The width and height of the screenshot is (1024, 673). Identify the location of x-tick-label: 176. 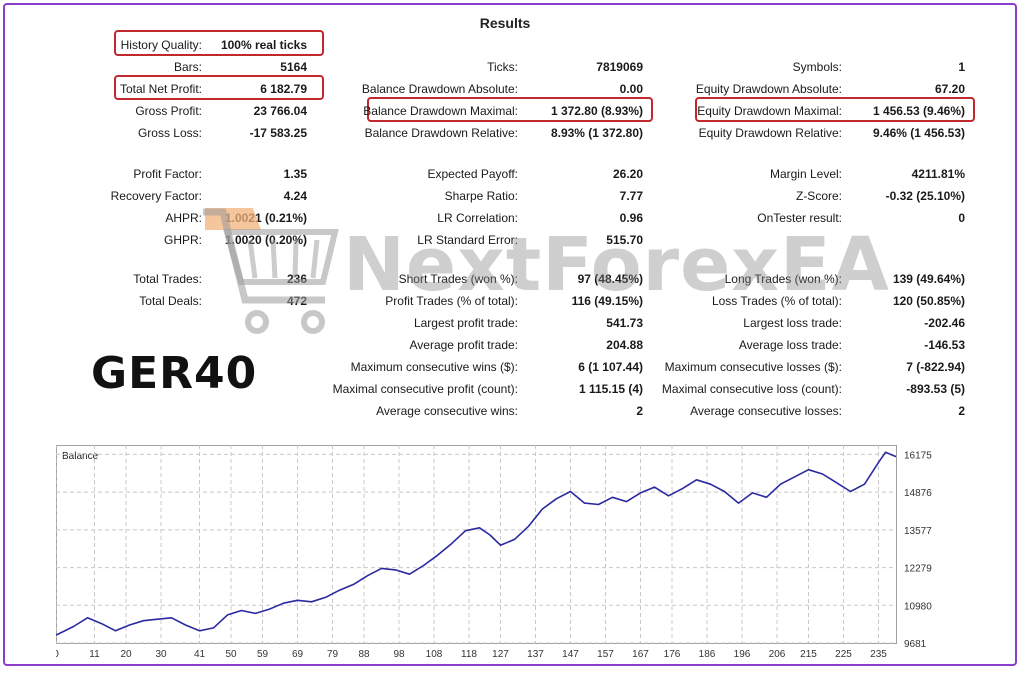
(672, 654).